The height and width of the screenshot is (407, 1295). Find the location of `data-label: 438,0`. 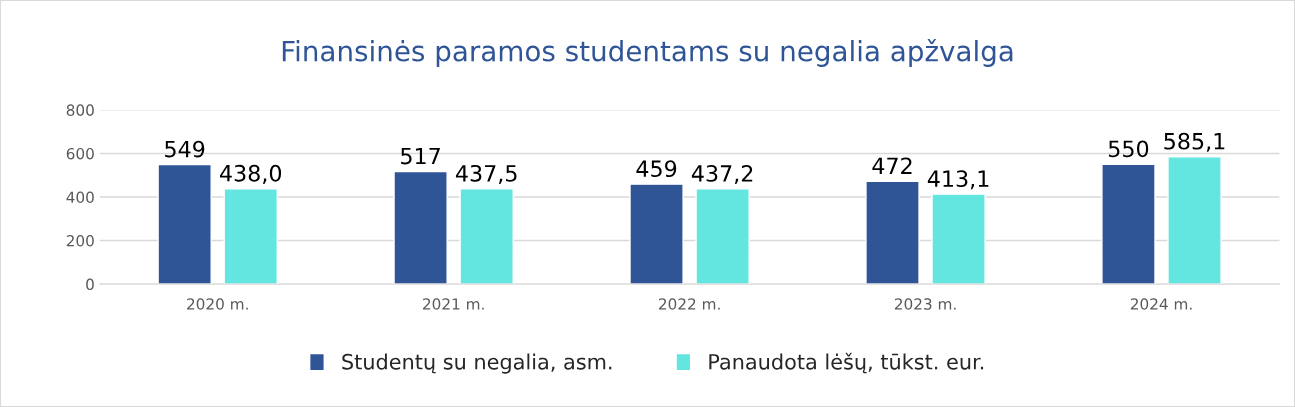

data-label: 438,0 is located at coordinates (251, 174).